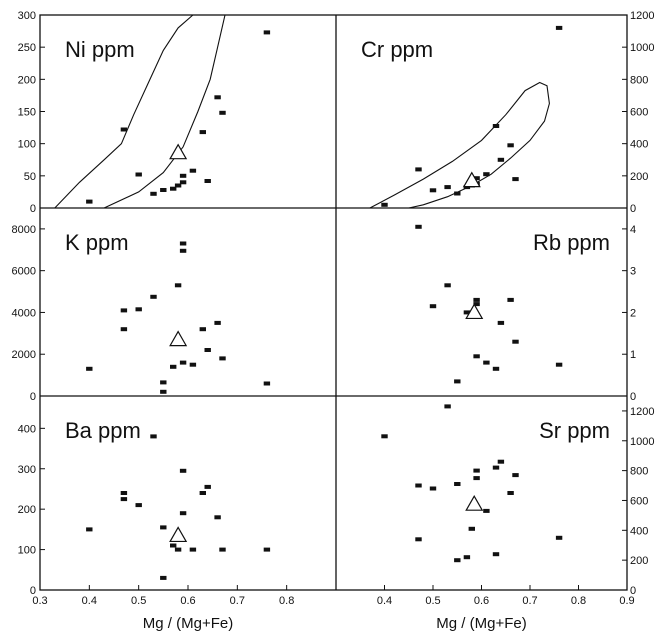 The width and height of the screenshot is (664, 637). What do you see at coordinates (571, 242) in the screenshot?
I see `rb-panel-title: Rb ppm` at bounding box center [571, 242].